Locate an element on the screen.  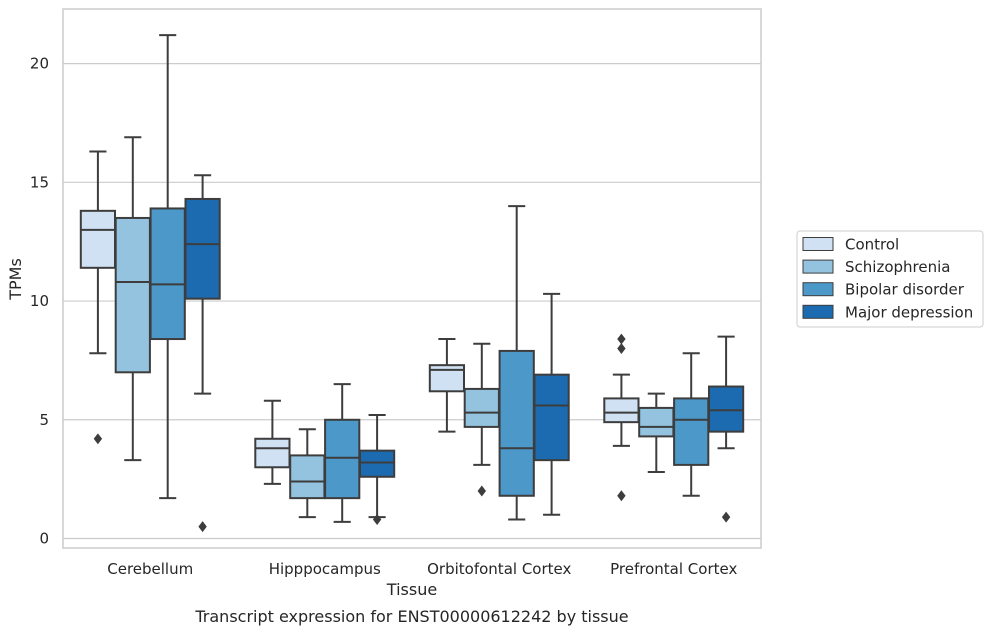
x-axis-label: Tissue is located at coordinates (411, 589).